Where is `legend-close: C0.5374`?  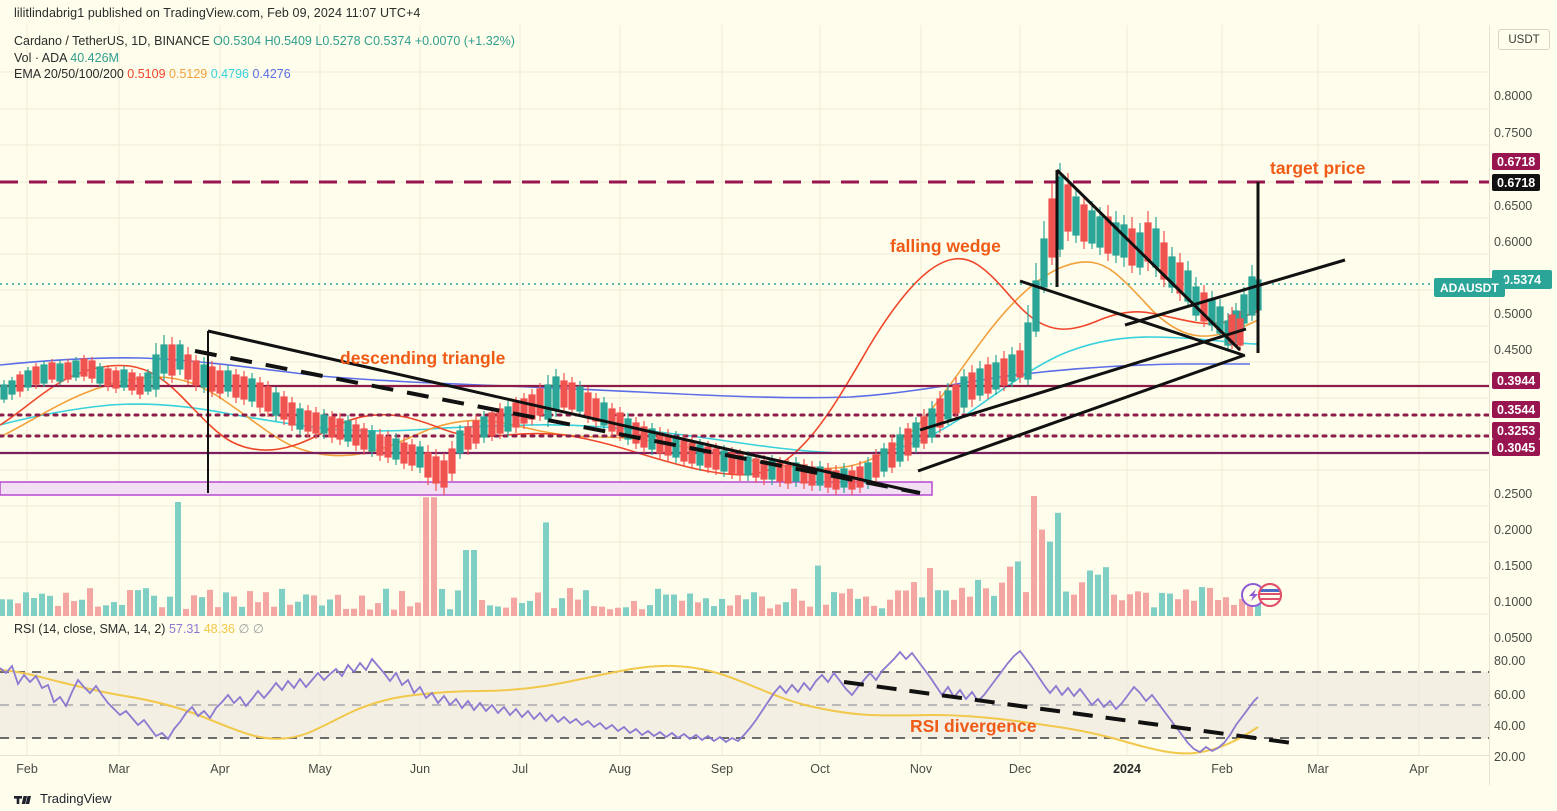 legend-close: C0.5374 is located at coordinates (388, 41).